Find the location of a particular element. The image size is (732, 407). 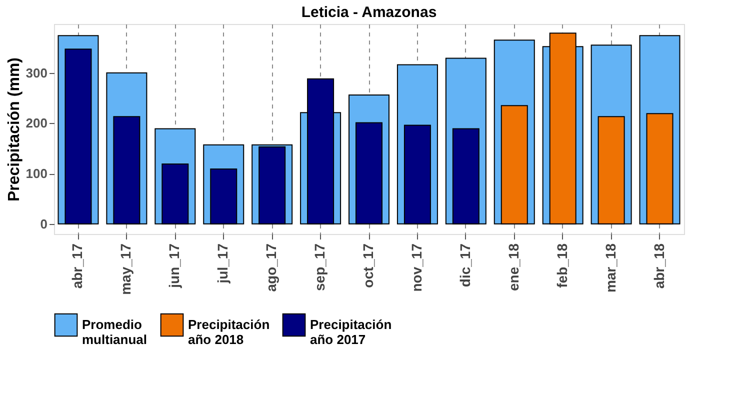

legend-label: Precipitación año 2017 is located at coordinates (351, 332).